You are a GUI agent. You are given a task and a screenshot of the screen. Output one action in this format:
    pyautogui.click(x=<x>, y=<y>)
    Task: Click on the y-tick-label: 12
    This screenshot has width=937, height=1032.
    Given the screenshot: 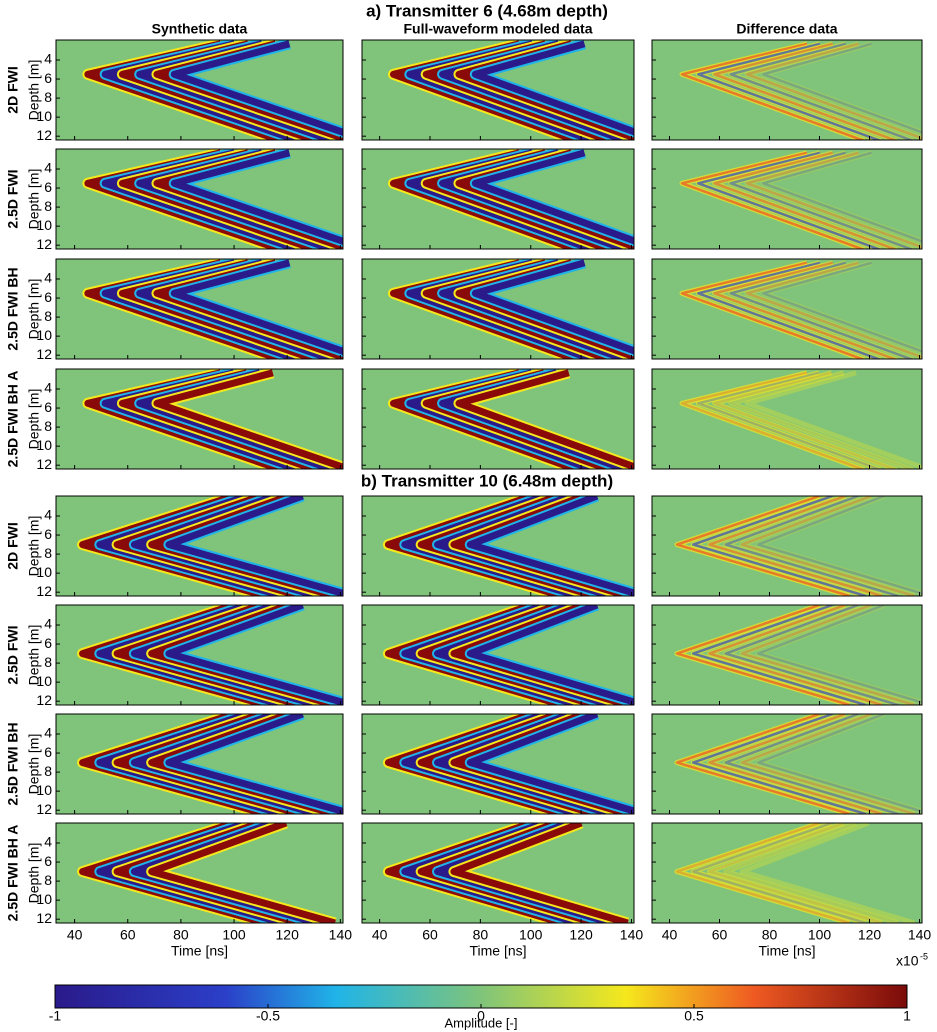 What is the action you would take?
    pyautogui.click(x=44, y=244)
    